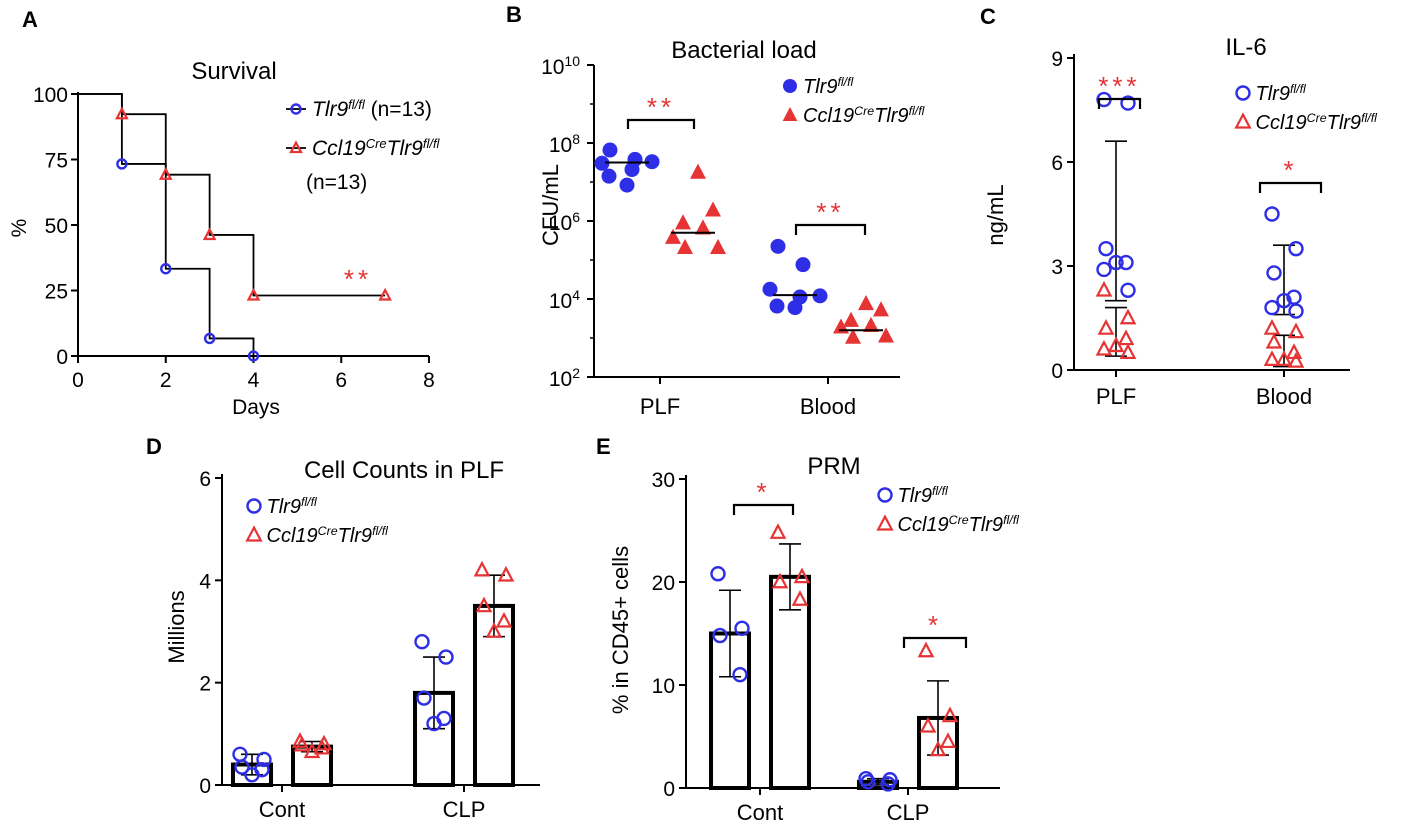 The height and width of the screenshot is (827, 1417). Describe the element at coordinates (760, 812) in the screenshot. I see `x-tick-label: Cont` at that location.